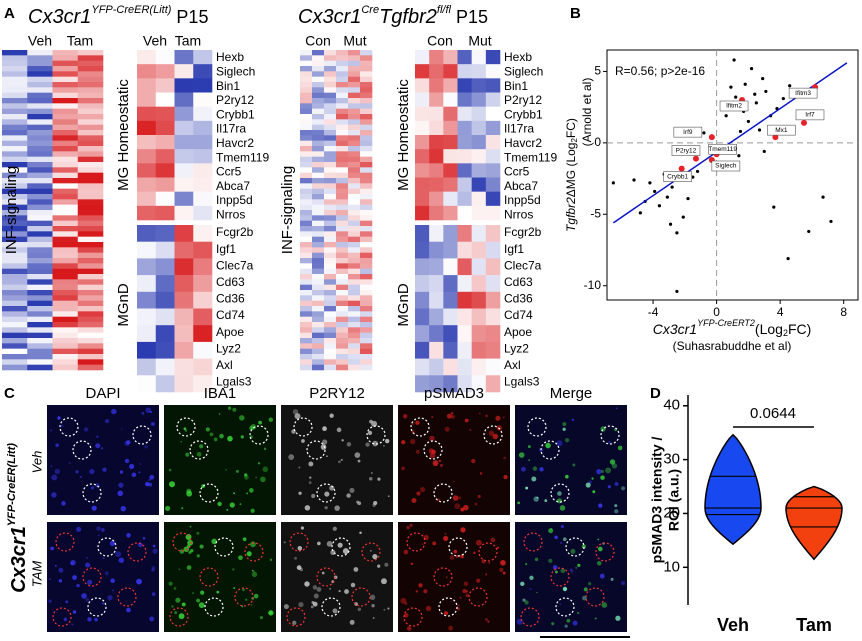 The width and height of the screenshot is (862, 641). What do you see at coordinates (803, 93) in the screenshot?
I see `point-label: Ifitm3` at bounding box center [803, 93].